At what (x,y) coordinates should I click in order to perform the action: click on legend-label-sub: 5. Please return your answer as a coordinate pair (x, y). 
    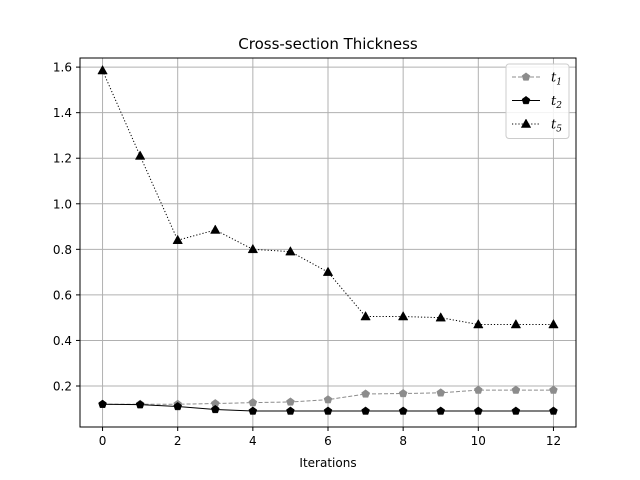
    Looking at the image, I should click on (559, 130).